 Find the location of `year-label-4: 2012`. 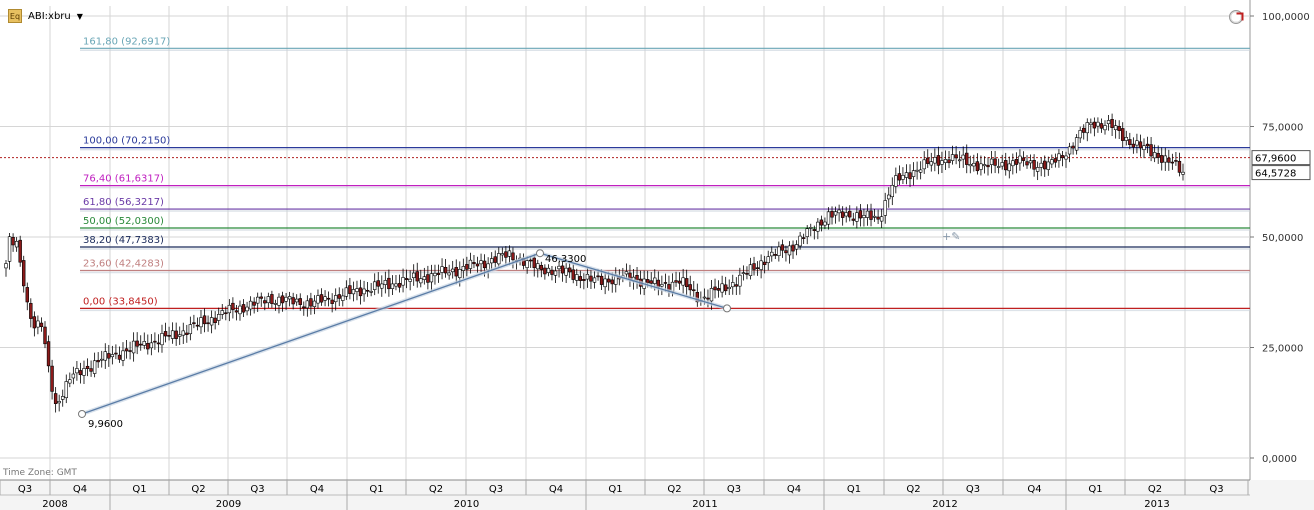

year-label-4: 2012 is located at coordinates (944, 504).